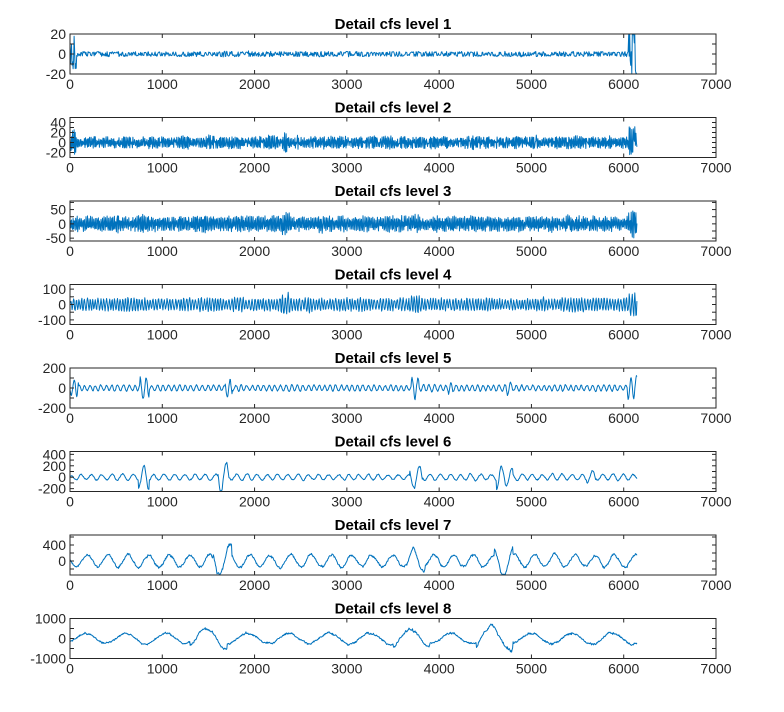 The image size is (784, 712). I want to click on y-tick-label: -1000, so click(48, 659).